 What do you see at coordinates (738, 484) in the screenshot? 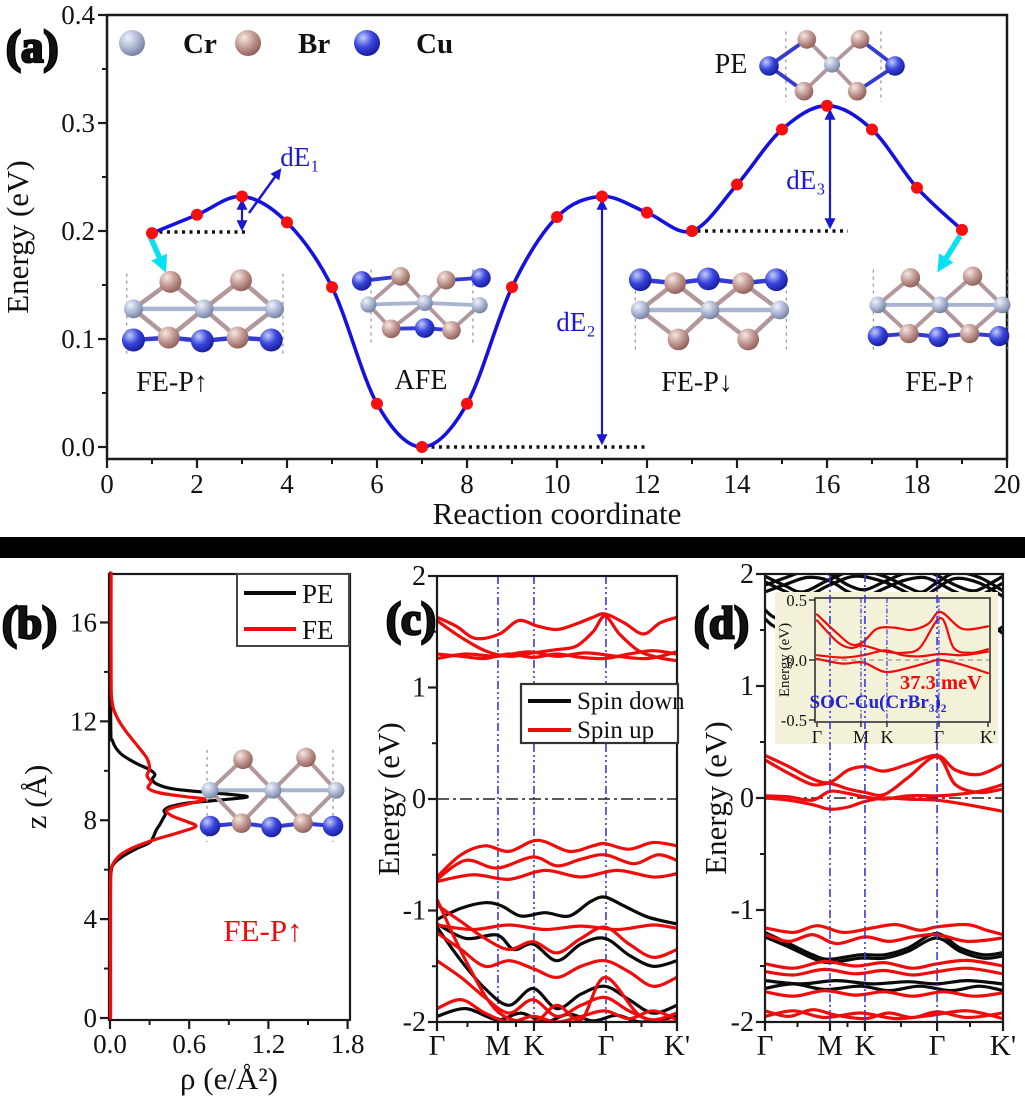
I see `panel-a-xtick-label: 14` at bounding box center [738, 484].